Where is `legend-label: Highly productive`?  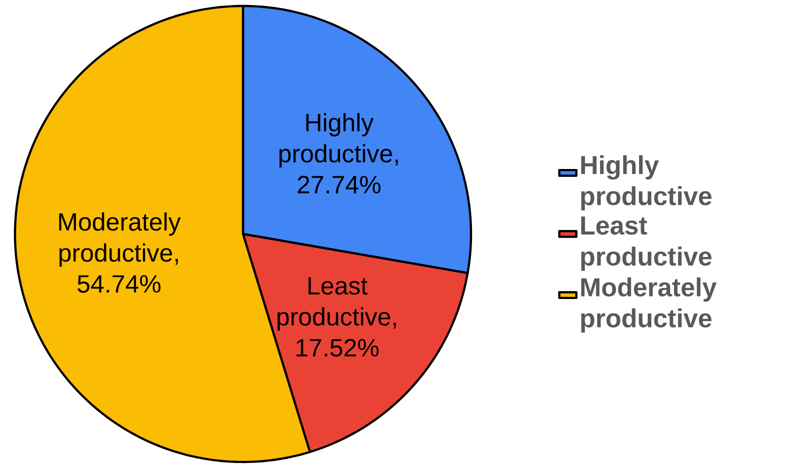 legend-label: Highly productive is located at coordinates (646, 182).